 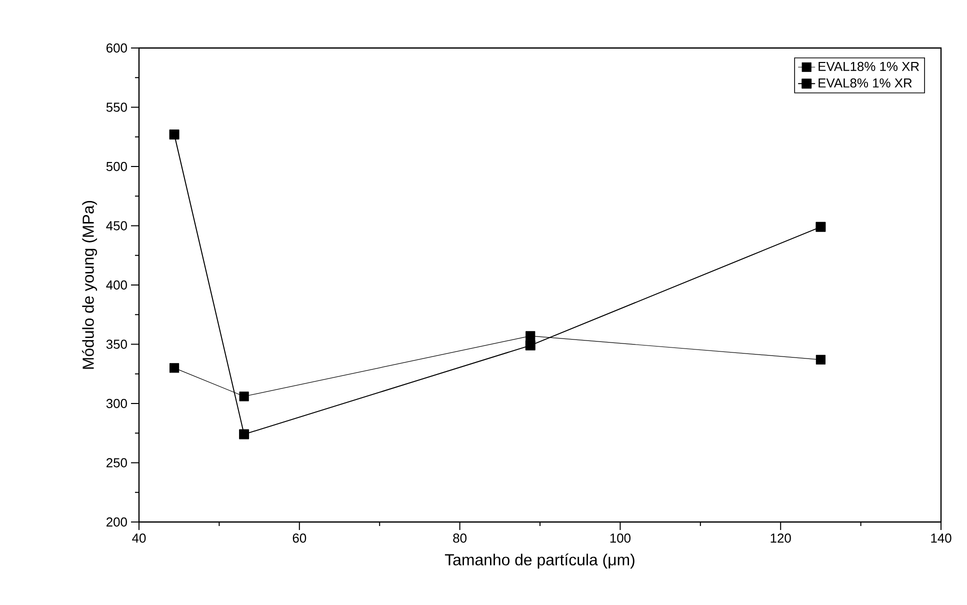 I want to click on x-tick-label: 120, so click(x=780, y=538).